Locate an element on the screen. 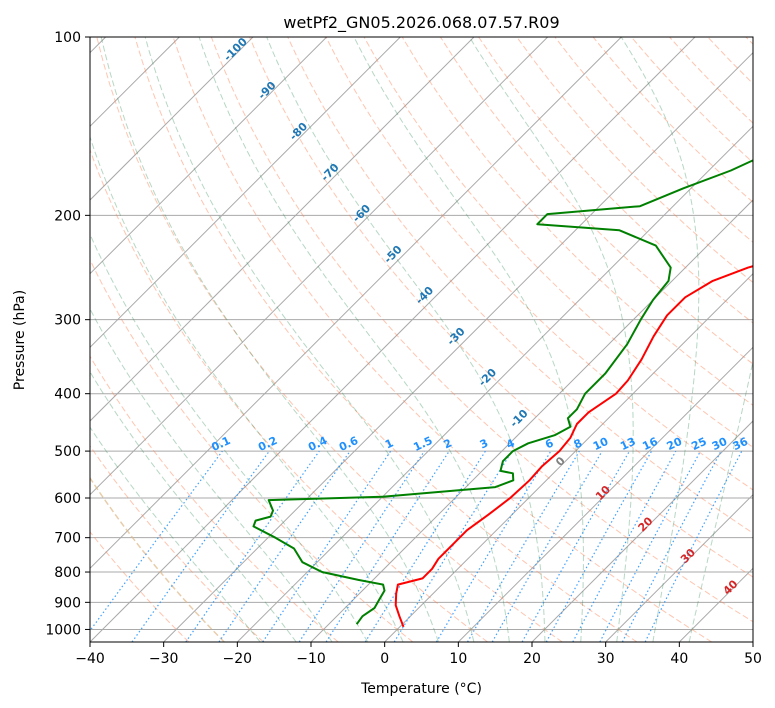 The height and width of the screenshot is (708, 775). x-tick-label: 10 is located at coordinates (458, 659).